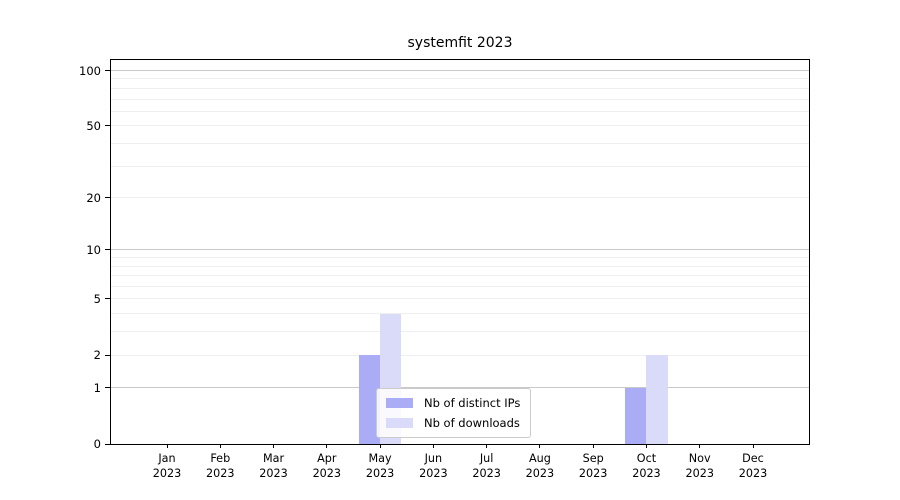 The image size is (900, 500). Describe the element at coordinates (97, 444) in the screenshot. I see `y-tick-label: 0` at that location.